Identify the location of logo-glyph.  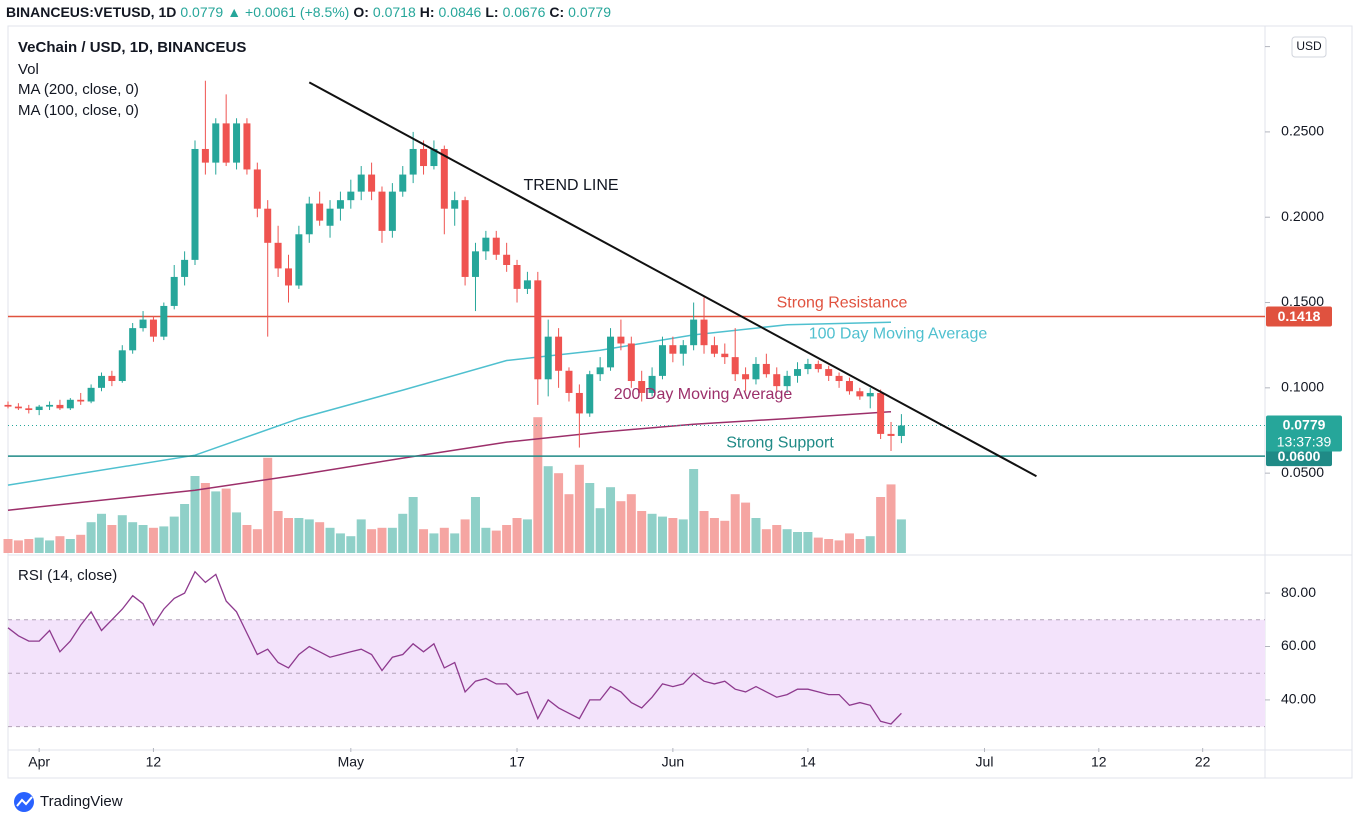
(24, 801).